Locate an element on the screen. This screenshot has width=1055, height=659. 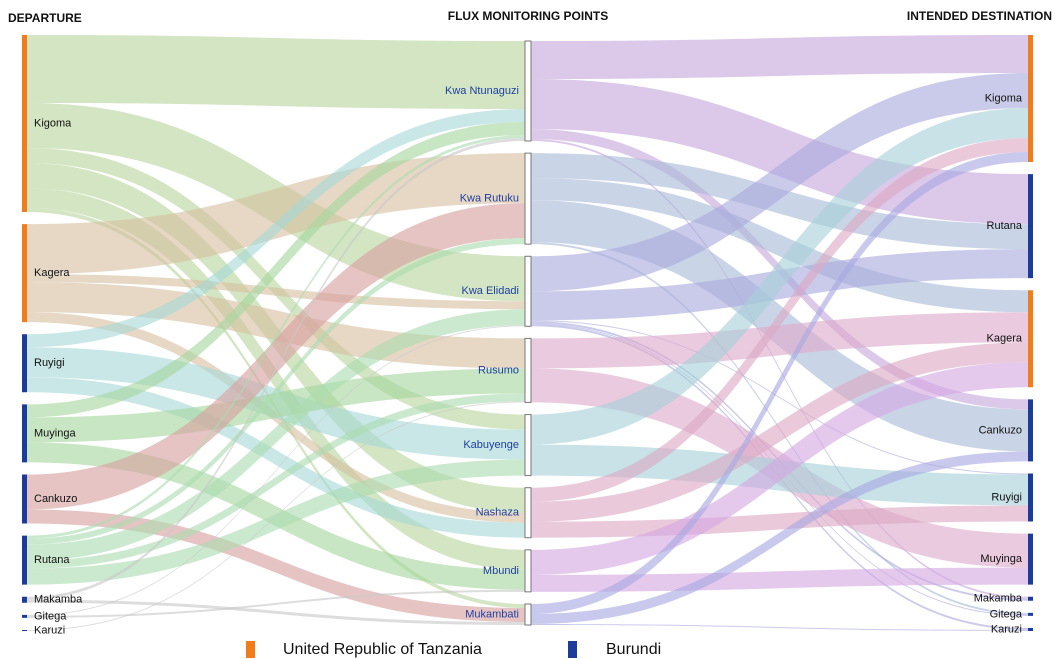
node-label: Kwa Rutuku is located at coordinates (489, 199).